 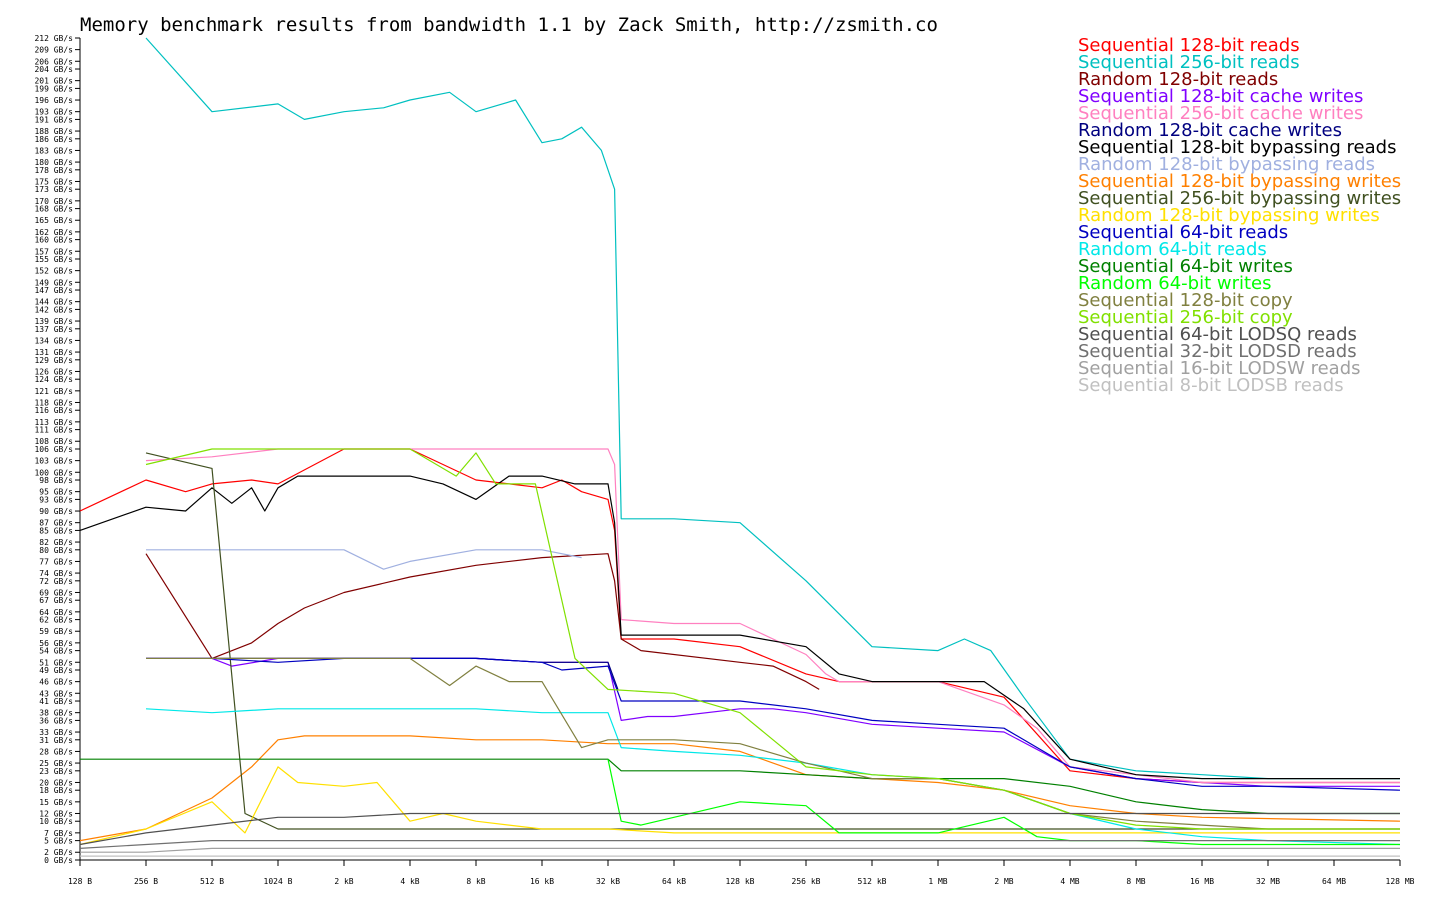 What do you see at coordinates (56, 643) in the screenshot?
I see `y-tick-label: 56 GB/s` at bounding box center [56, 643].